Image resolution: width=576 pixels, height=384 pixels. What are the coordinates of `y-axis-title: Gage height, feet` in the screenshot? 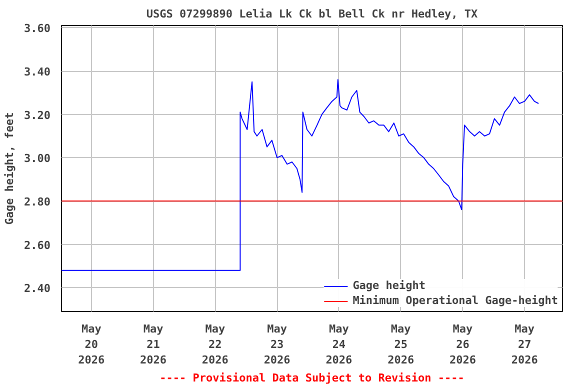 It's located at (9, 168).